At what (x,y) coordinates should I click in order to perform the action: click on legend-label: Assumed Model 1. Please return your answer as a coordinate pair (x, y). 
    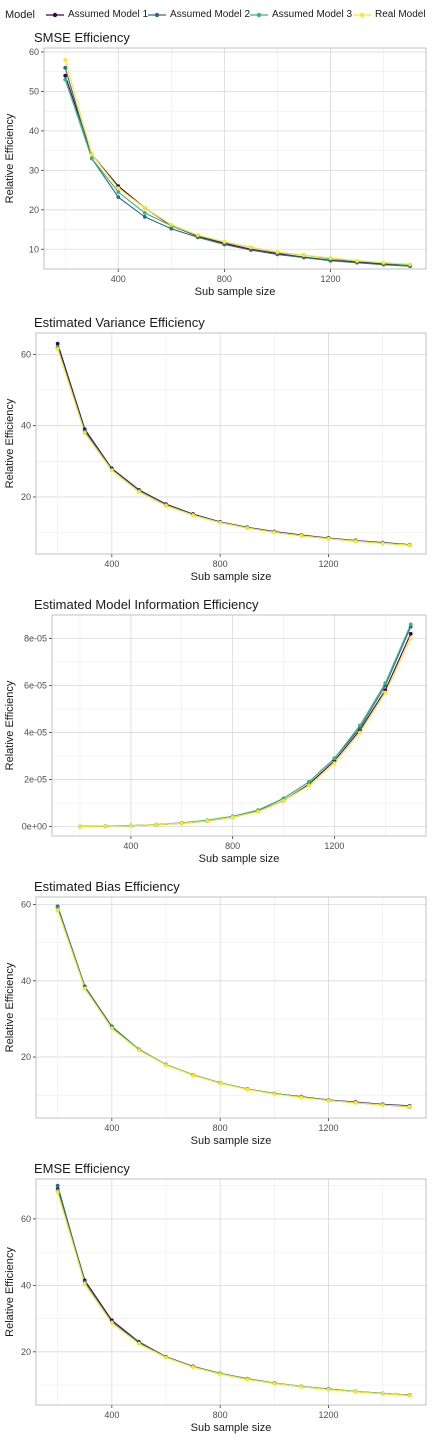
    Looking at the image, I should click on (108, 14).